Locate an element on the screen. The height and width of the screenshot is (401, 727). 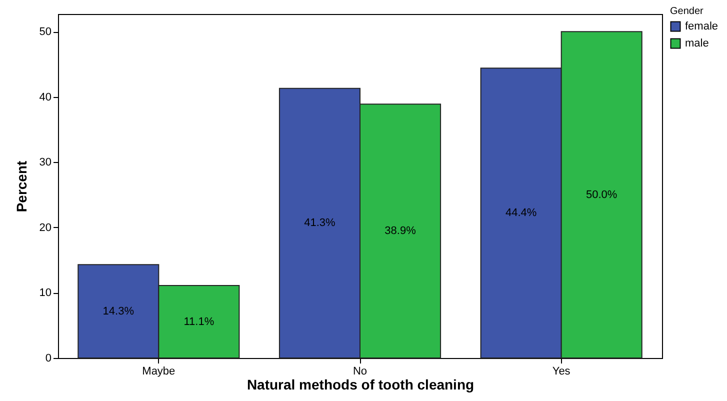
x-tick-label: Yes is located at coordinates (561, 372).